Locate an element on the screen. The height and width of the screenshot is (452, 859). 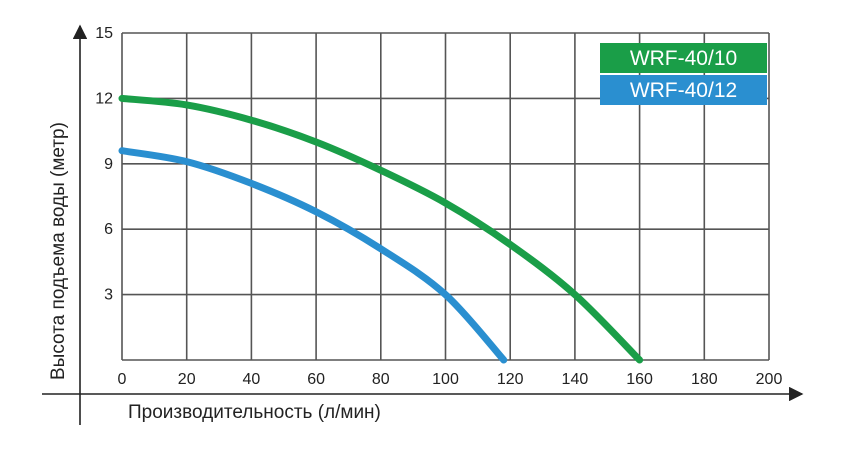
x-tick-label: 100 is located at coordinates (445, 379).